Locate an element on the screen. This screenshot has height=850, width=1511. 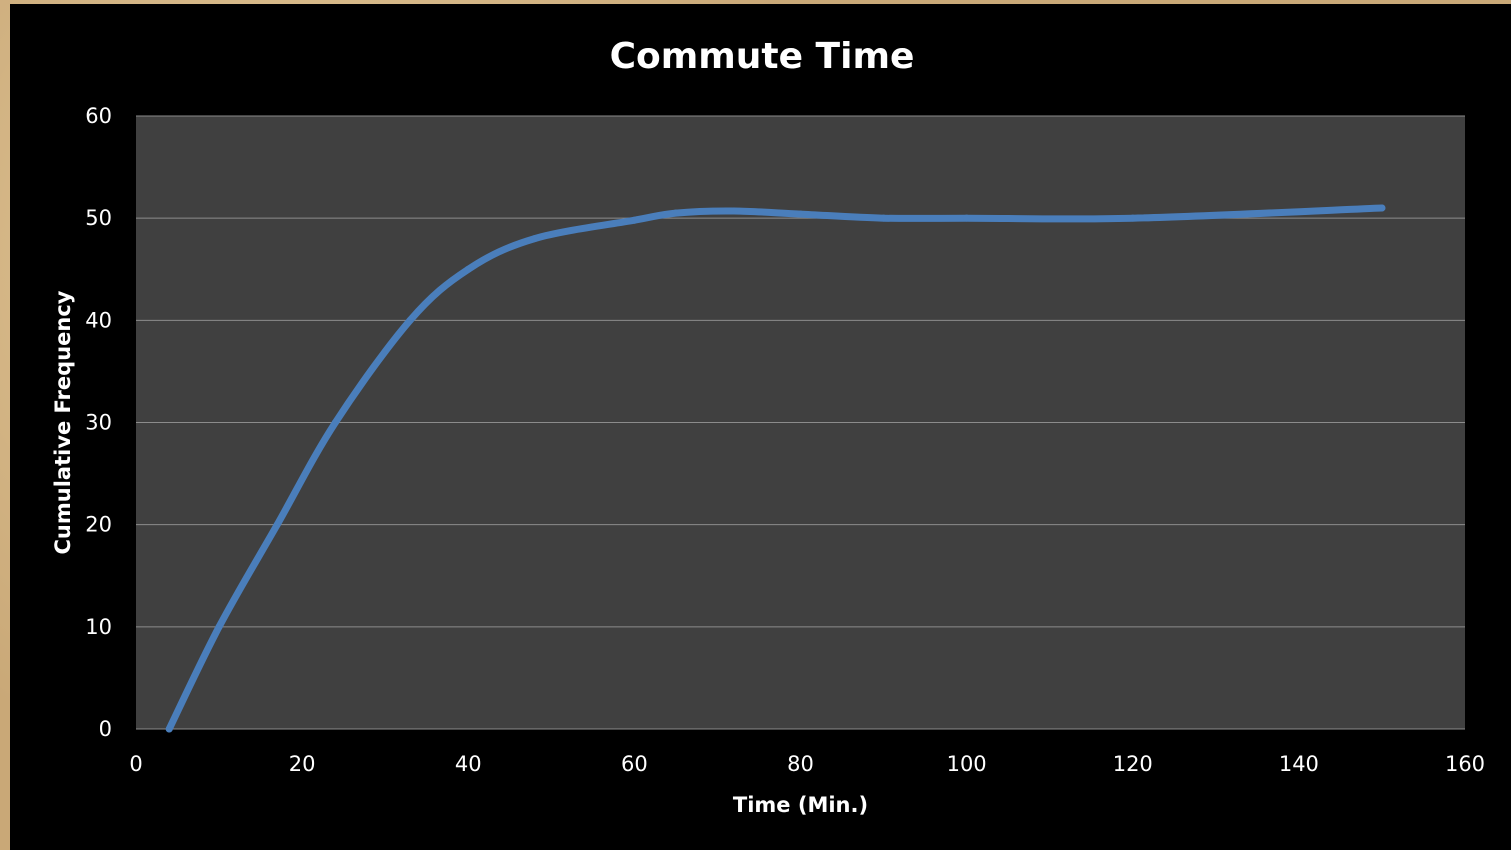
x-tick-label: 40 is located at coordinates (468, 764).